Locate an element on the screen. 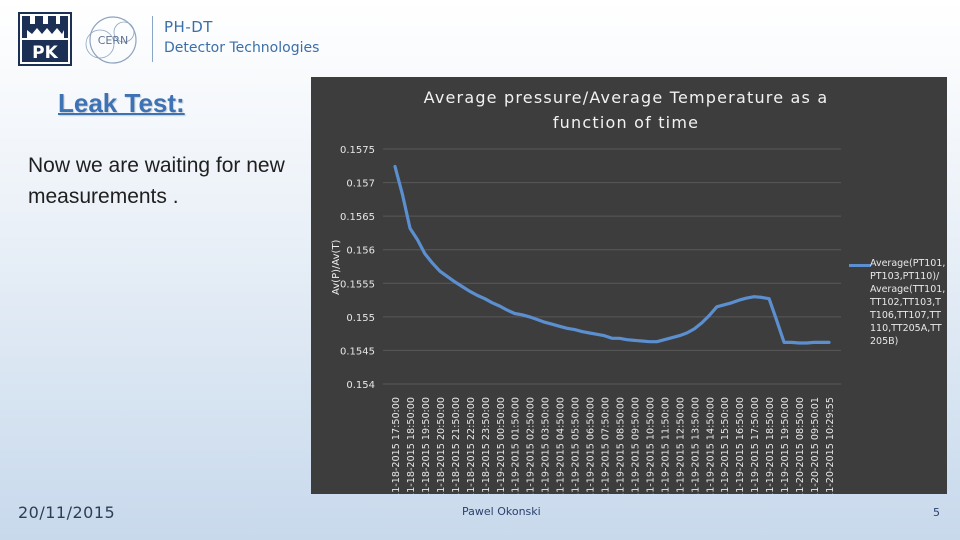 Image resolution: width=960 pixels, height=540 pixels. legend-swatch is located at coordinates (860, 265).